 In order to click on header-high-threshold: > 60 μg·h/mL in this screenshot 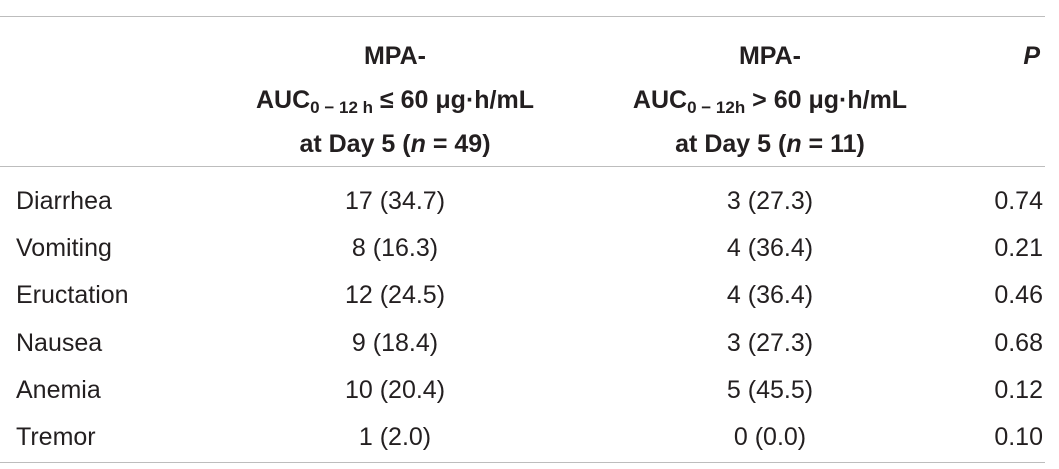, I will do `click(826, 100)`.